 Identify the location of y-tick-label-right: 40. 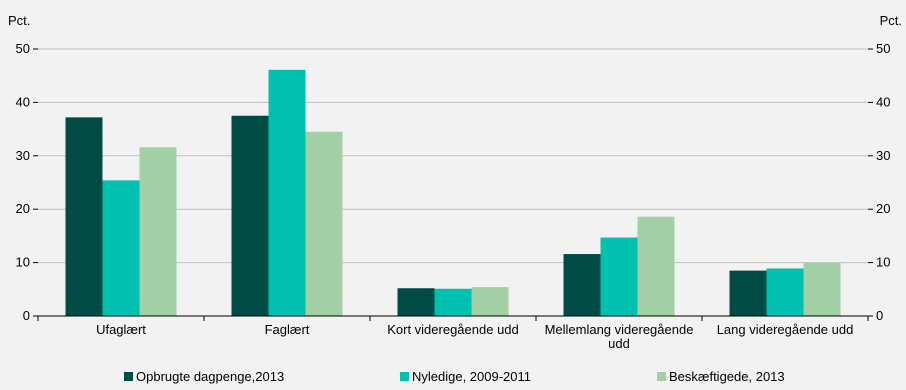
(883, 101).